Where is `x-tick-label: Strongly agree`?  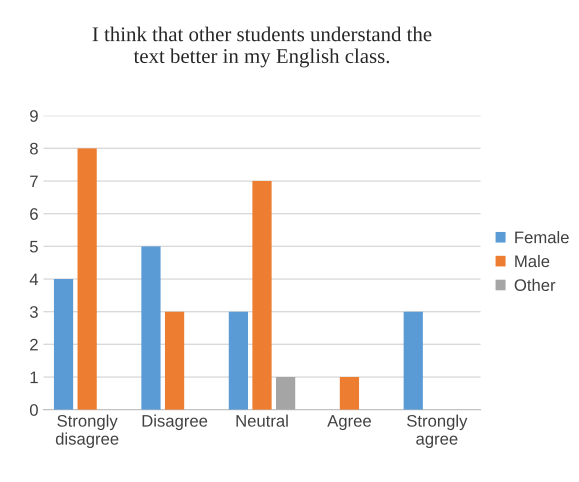 x-tick-label: Strongly agree is located at coordinates (437, 431).